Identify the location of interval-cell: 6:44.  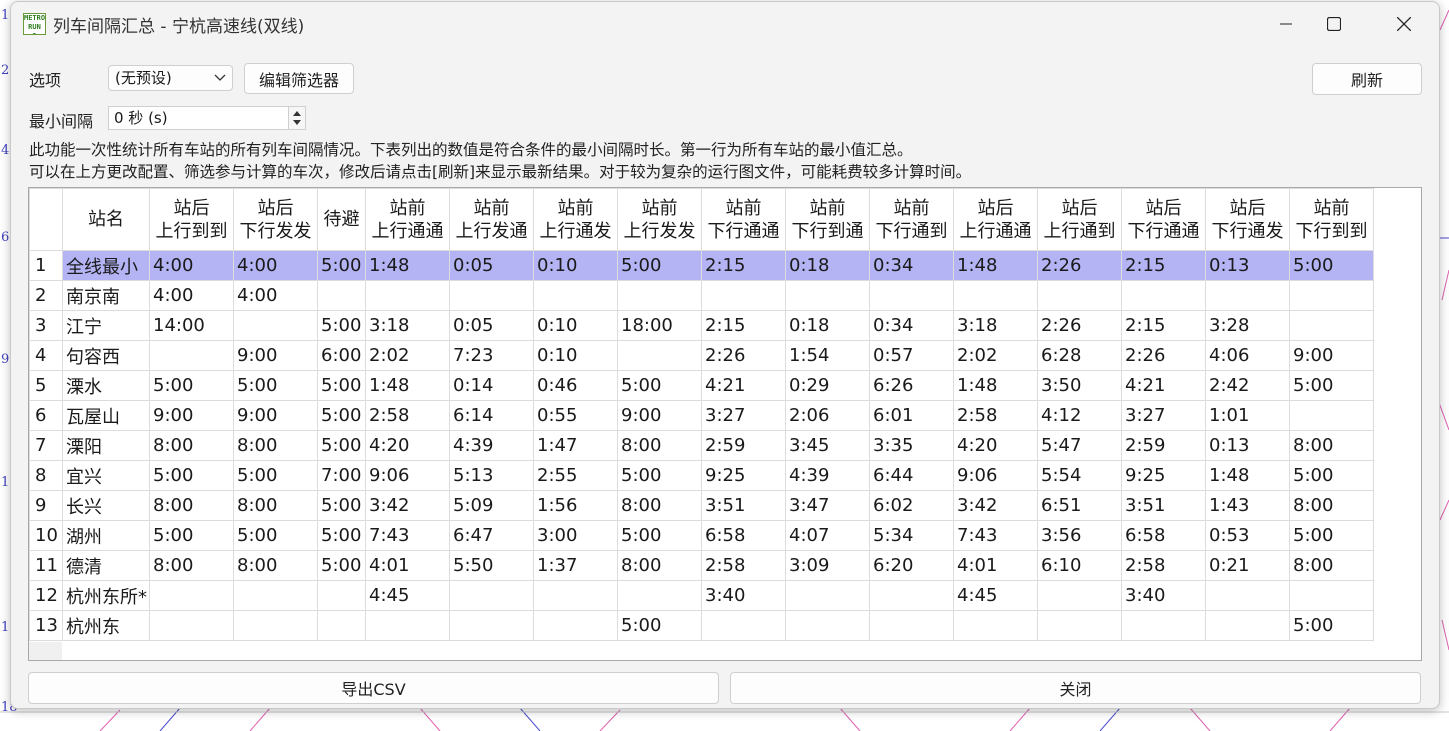
(911, 475).